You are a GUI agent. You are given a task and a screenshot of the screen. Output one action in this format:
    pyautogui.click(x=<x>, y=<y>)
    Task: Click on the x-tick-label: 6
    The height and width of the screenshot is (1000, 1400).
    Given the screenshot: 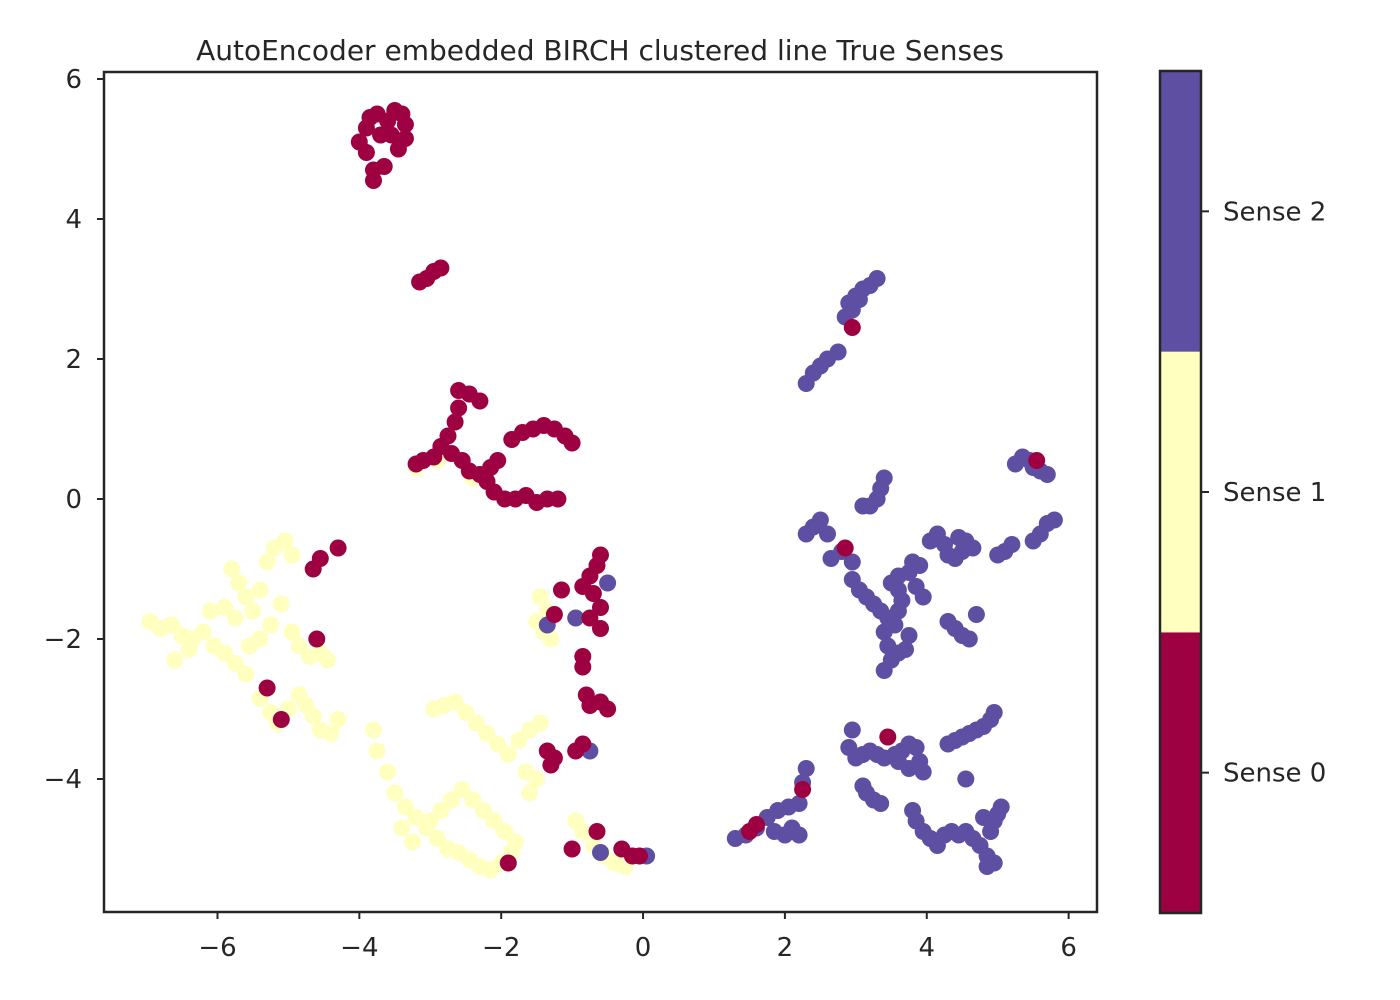 What is the action you would take?
    pyautogui.click(x=1068, y=948)
    